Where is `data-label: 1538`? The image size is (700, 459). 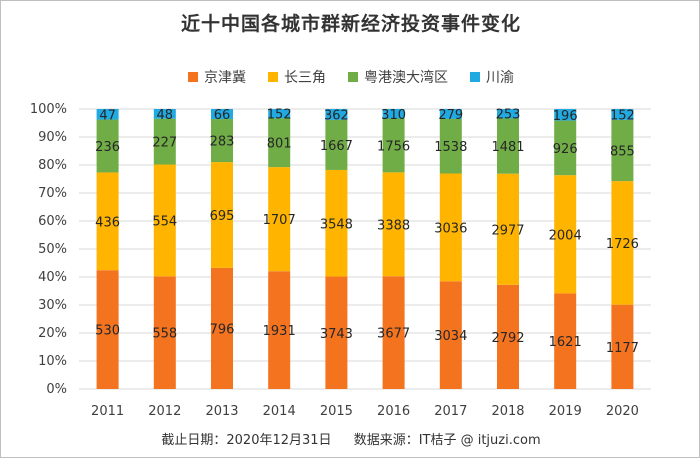
data-label: 1538 is located at coordinates (450, 147).